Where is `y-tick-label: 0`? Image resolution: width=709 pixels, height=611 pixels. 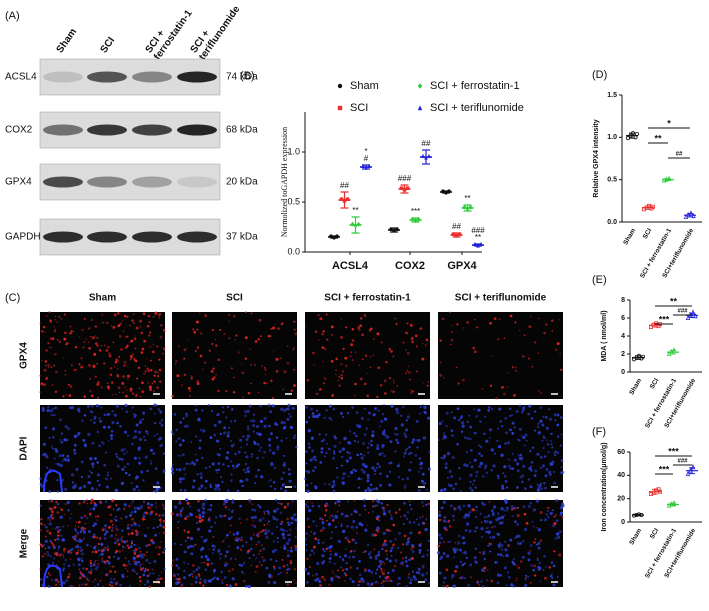
y-tick-label: 0 is located at coordinates (623, 522).